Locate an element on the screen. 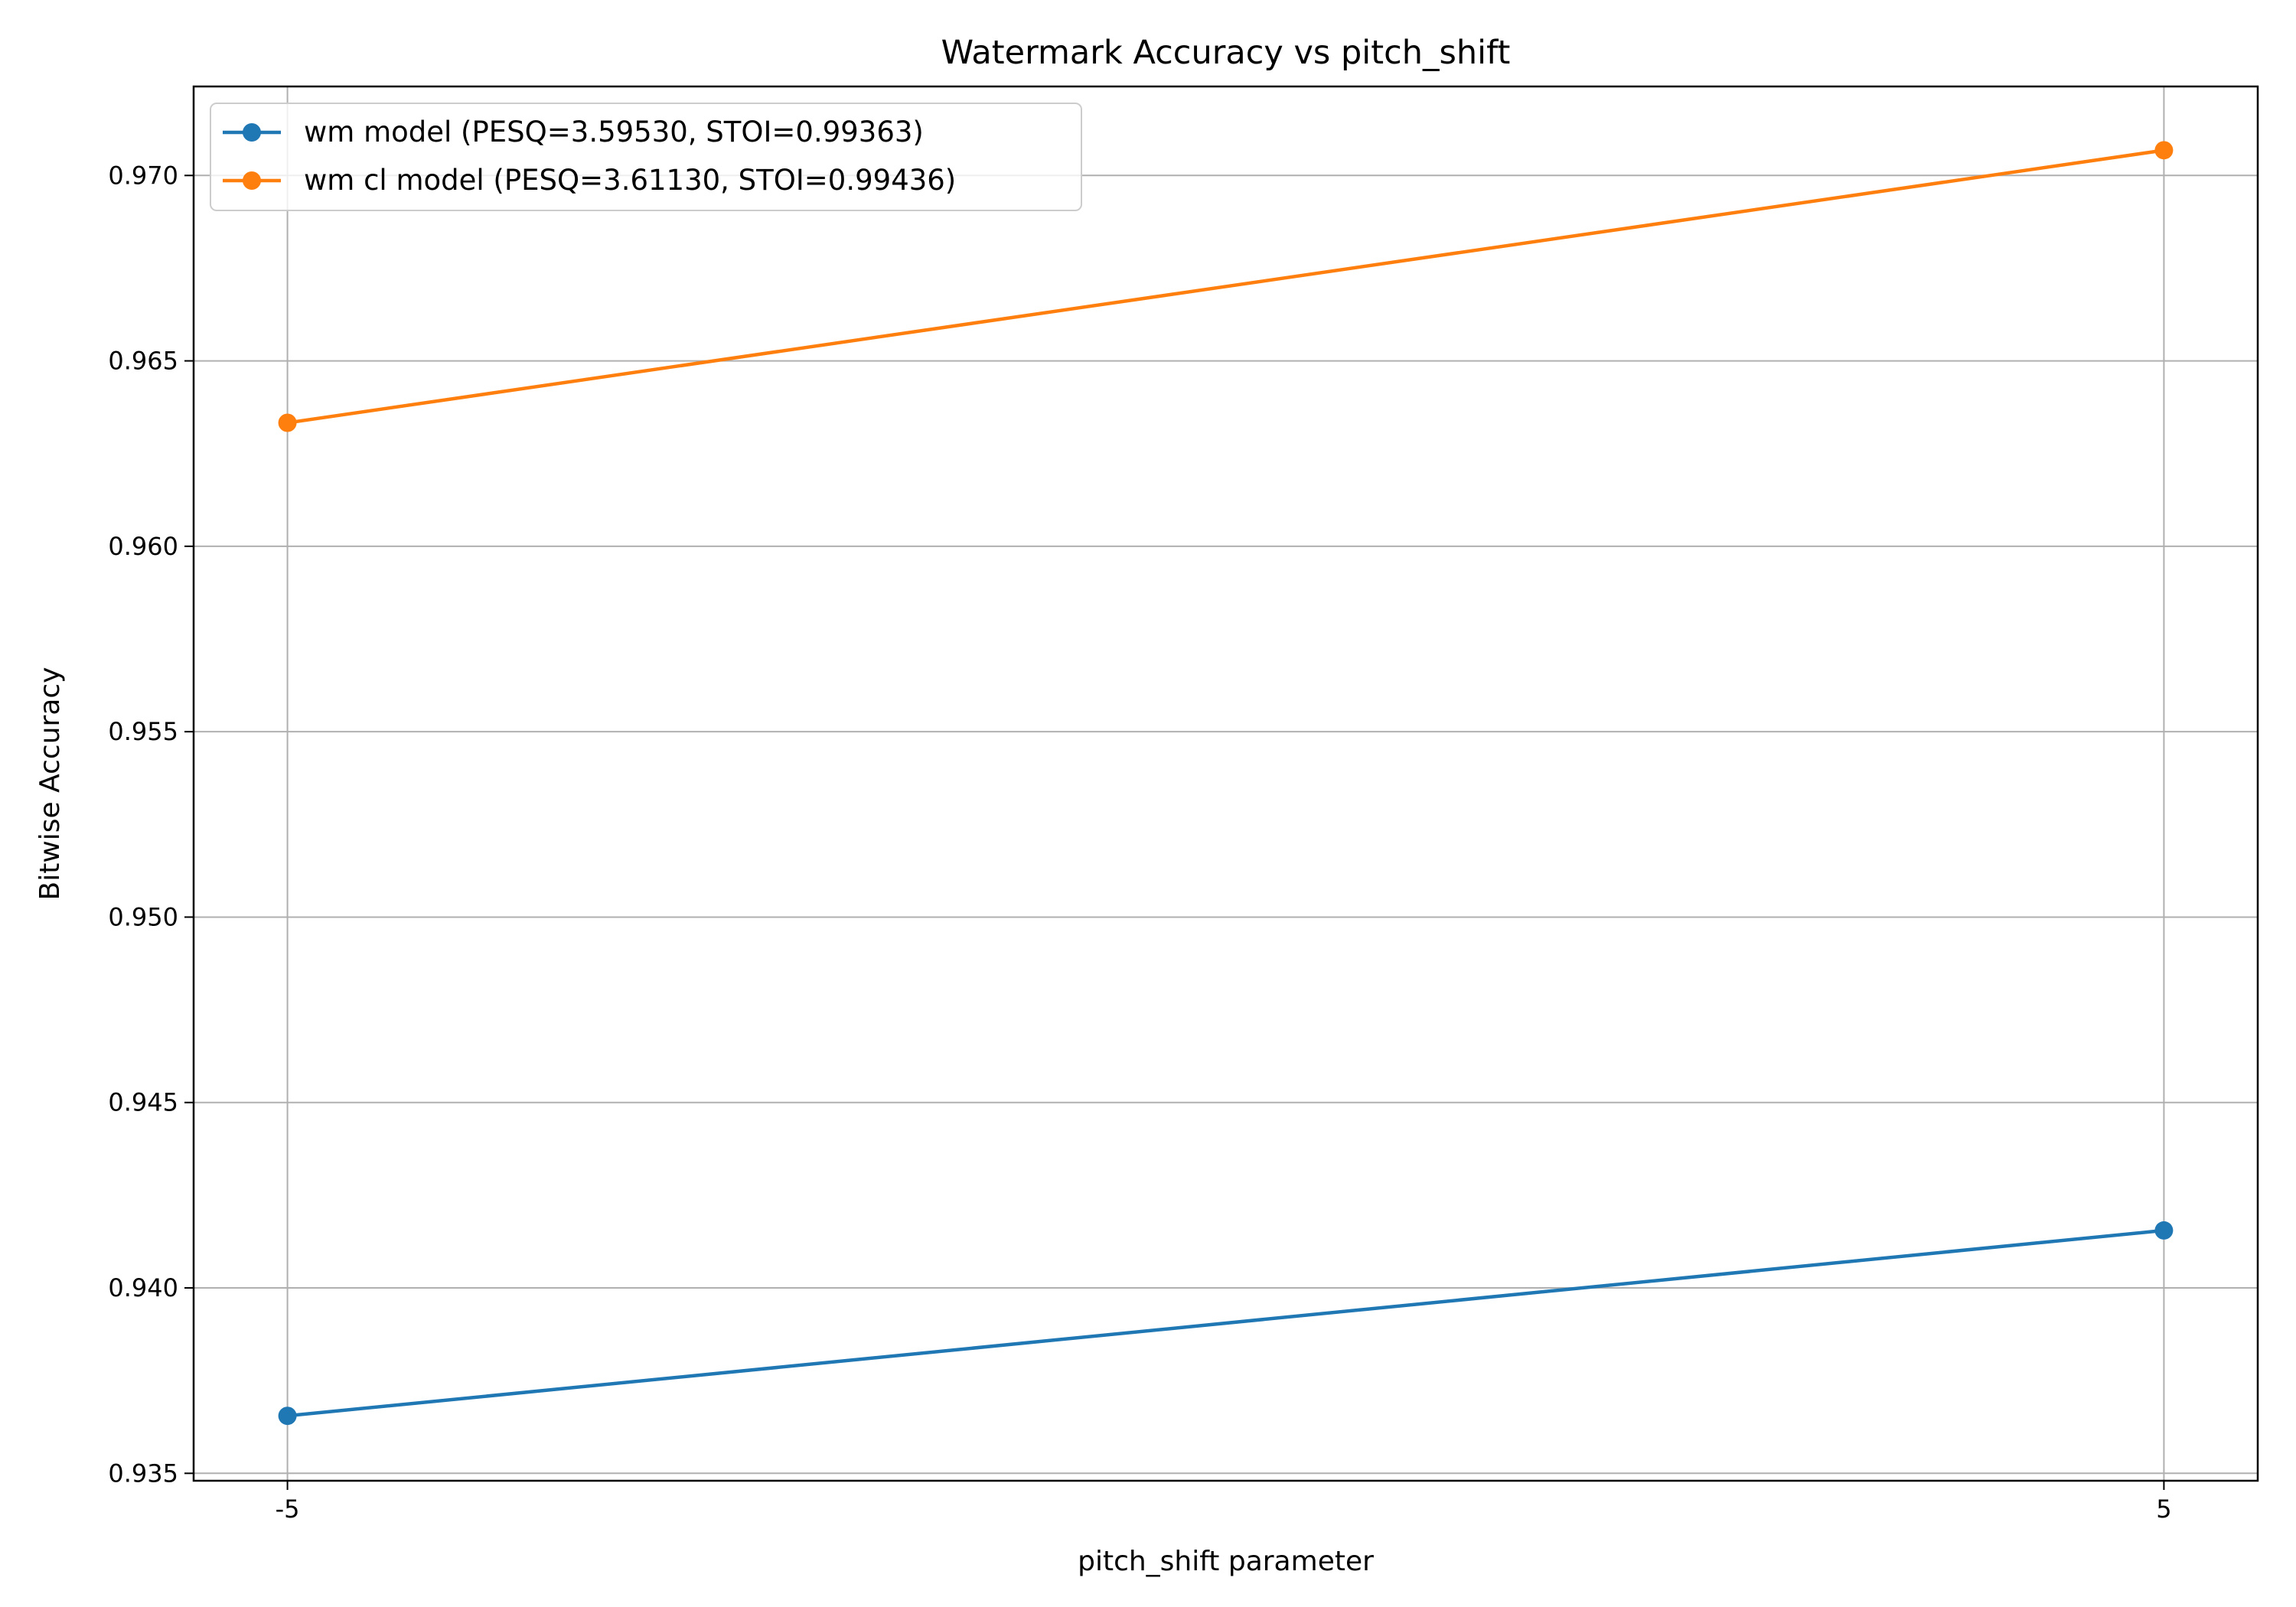 Image resolution: width=2296 pixels, height=1607 pixels. y-axis-ticks: 0.935 0.940 0.945 0.950 0.955 0.960 0.965 0.970 is located at coordinates (151, 825).